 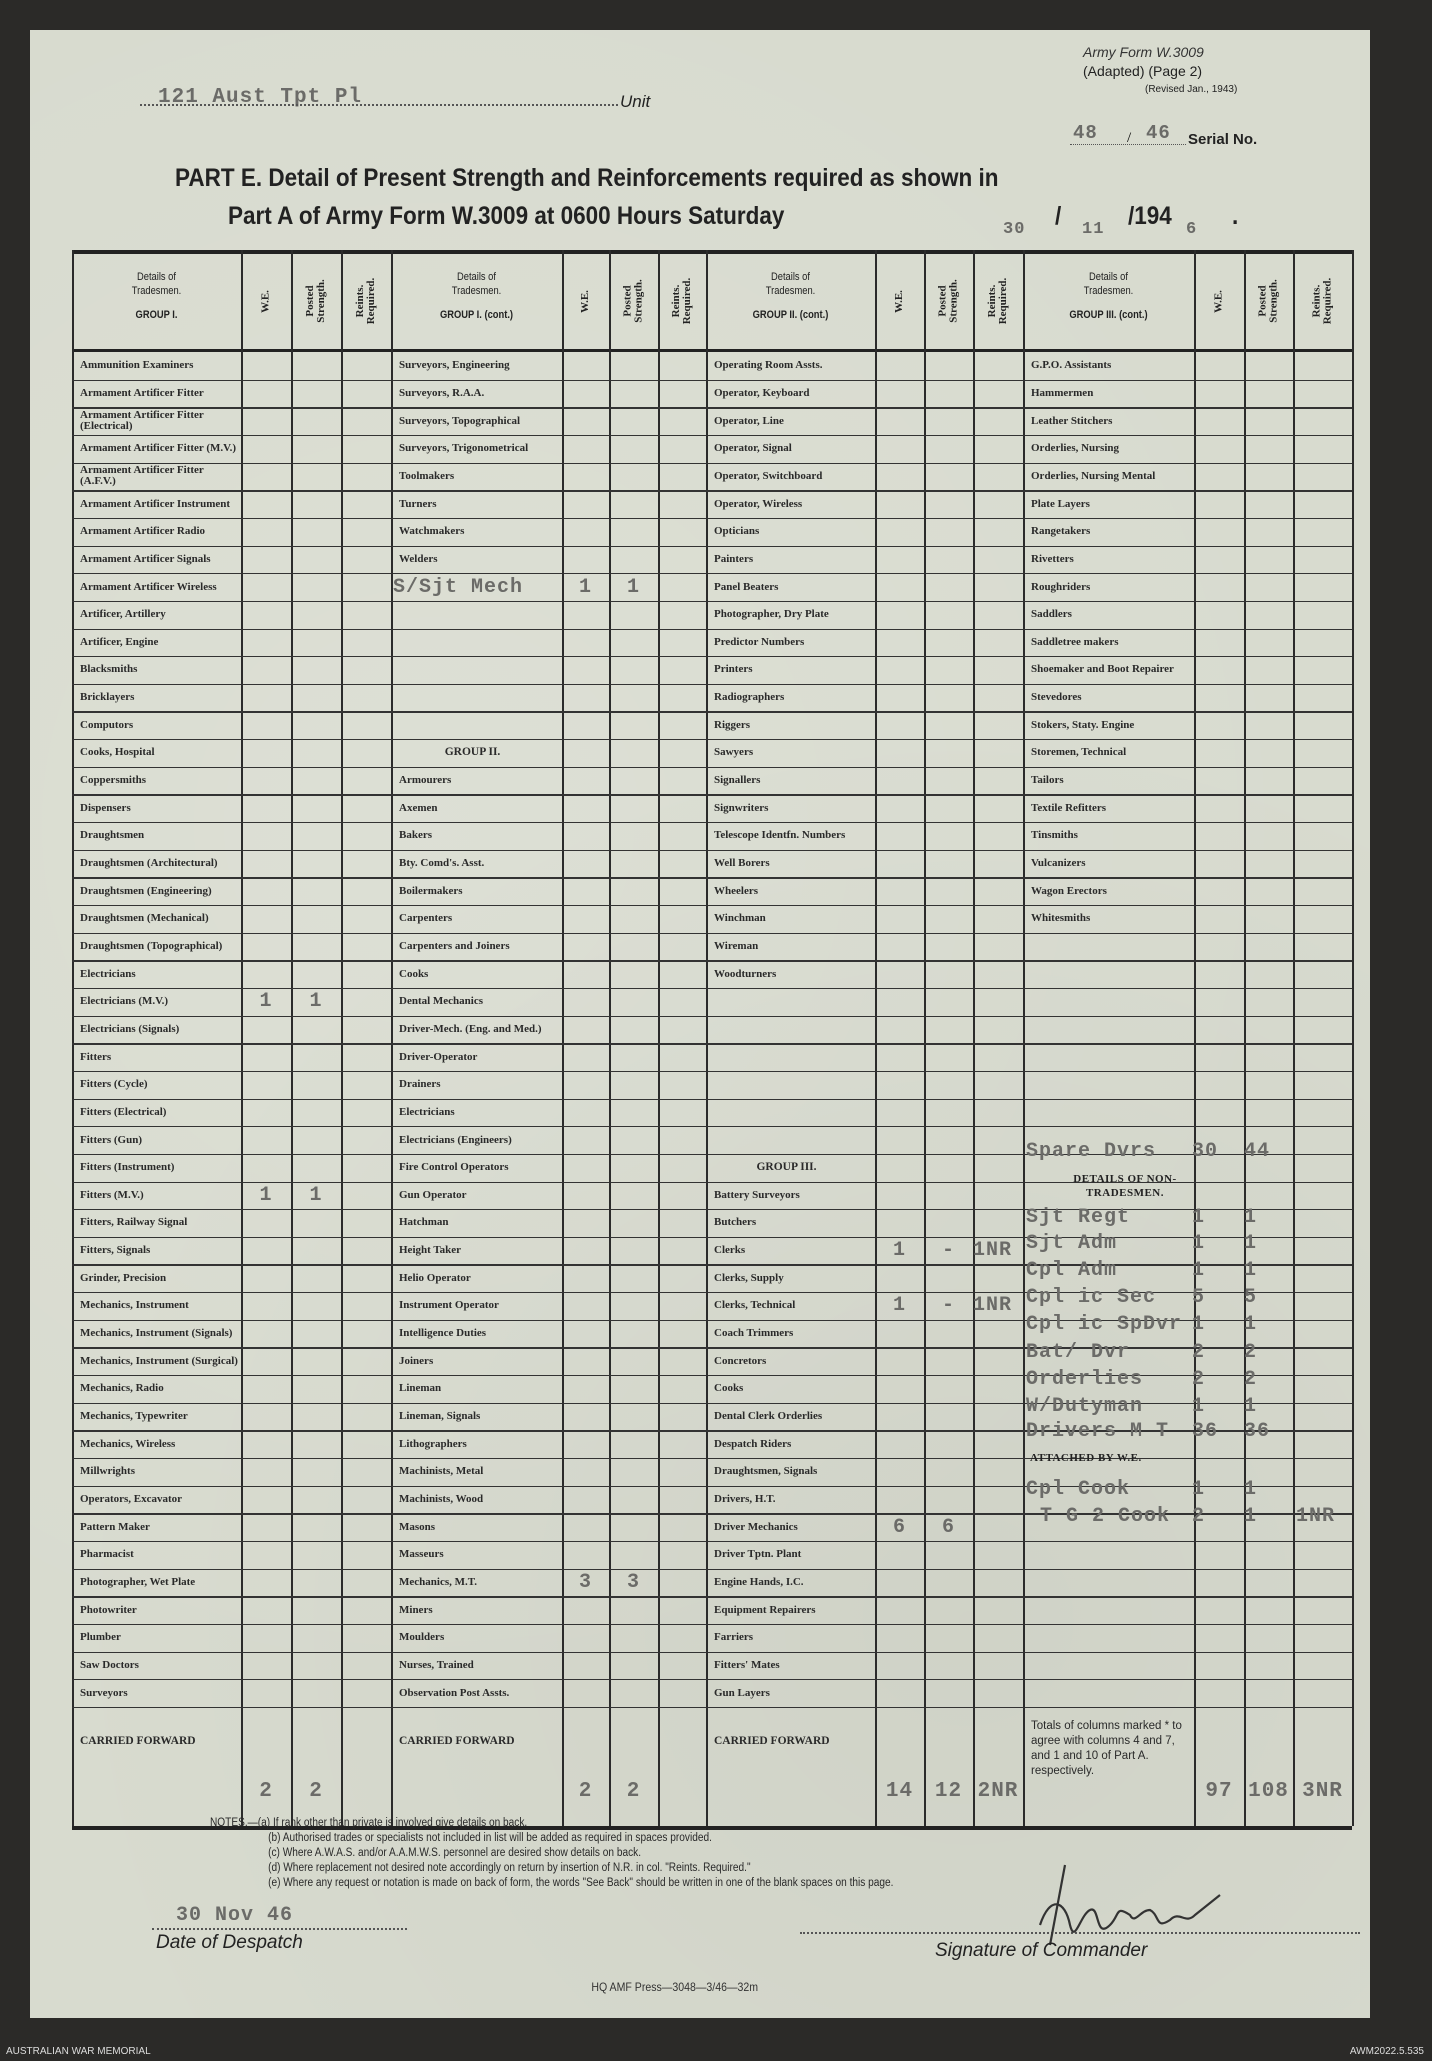 What do you see at coordinates (138, 1581) in the screenshot?
I see `trade-label: Photographer, Wet Plate` at bounding box center [138, 1581].